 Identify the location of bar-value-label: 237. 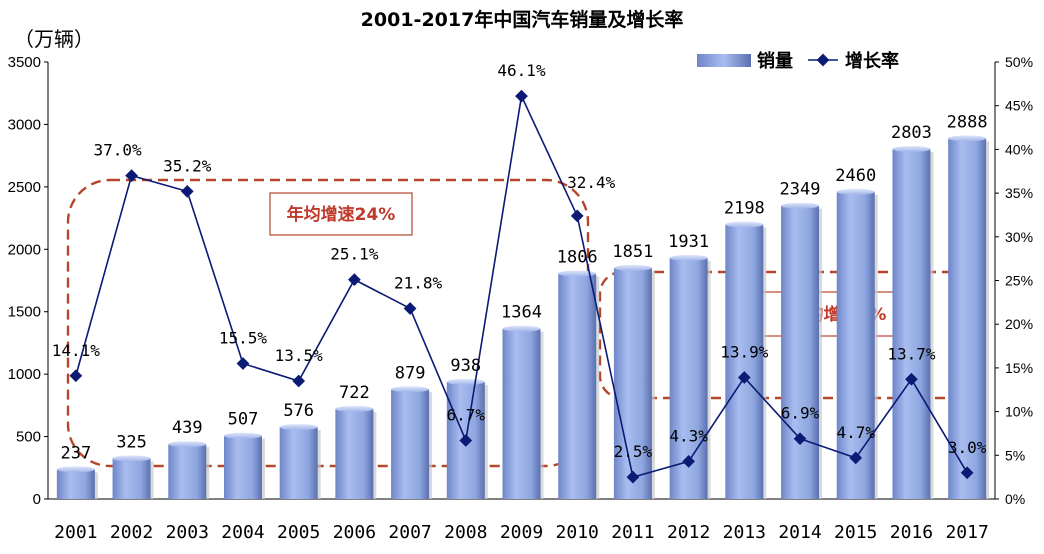
(75, 453).